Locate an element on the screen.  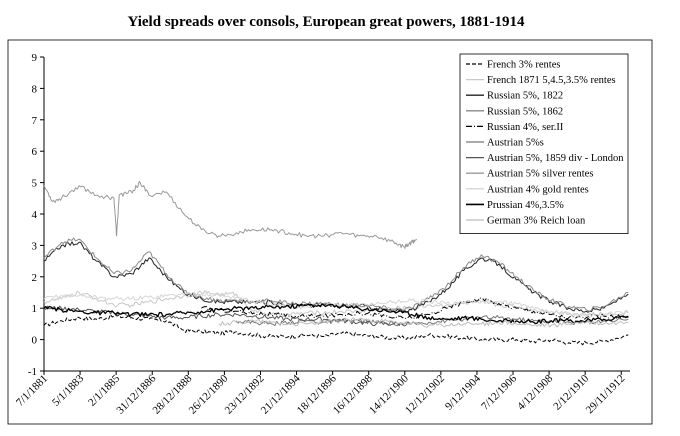
legend-label: Russian 5%, 1822 is located at coordinates (525, 96).